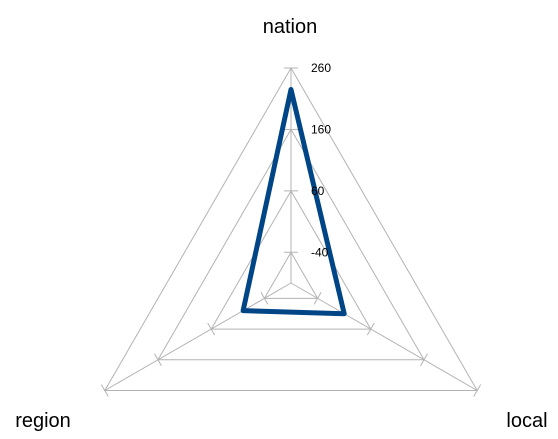 The height and width of the screenshot is (439, 558). I want to click on category-label-local: local, so click(526, 421).